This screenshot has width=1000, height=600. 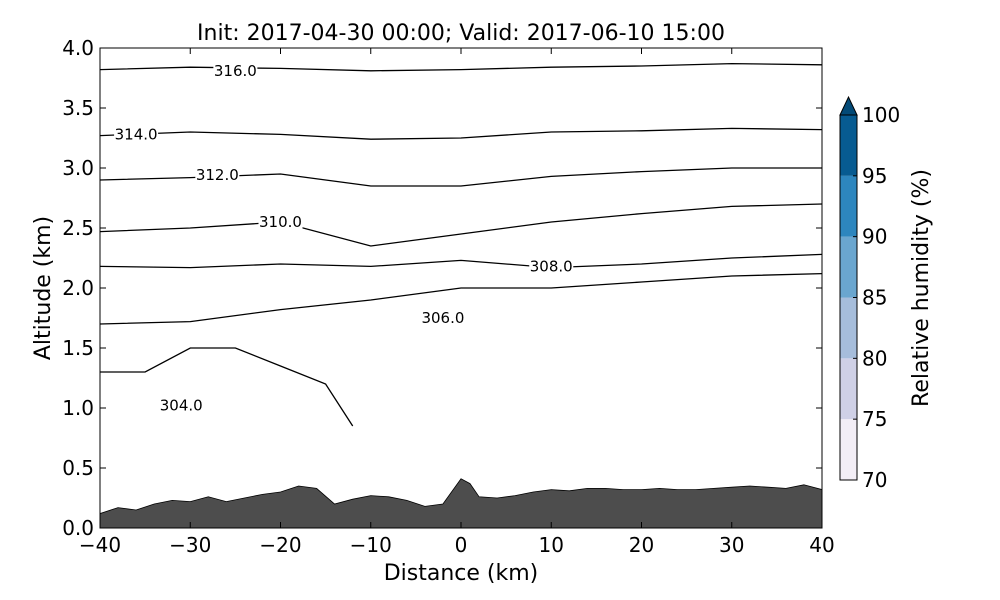 I want to click on x-tick-label: −20, so click(x=280, y=545).